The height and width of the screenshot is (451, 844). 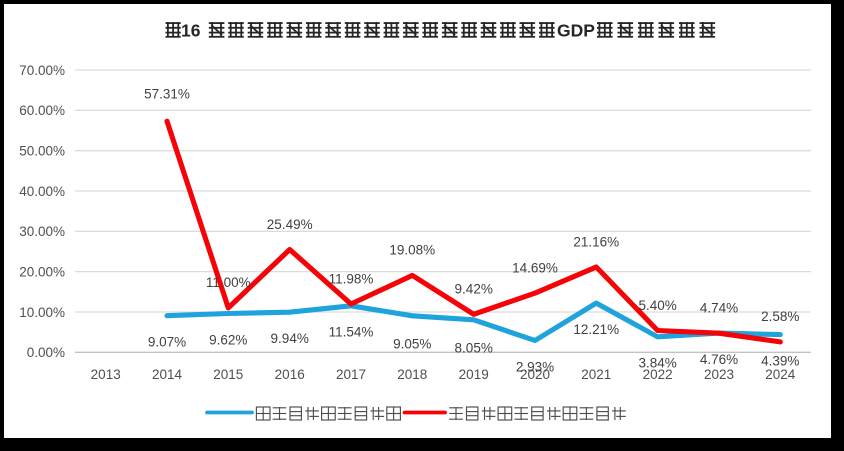 I want to click on svg-text: 2024, so click(x=780, y=374).